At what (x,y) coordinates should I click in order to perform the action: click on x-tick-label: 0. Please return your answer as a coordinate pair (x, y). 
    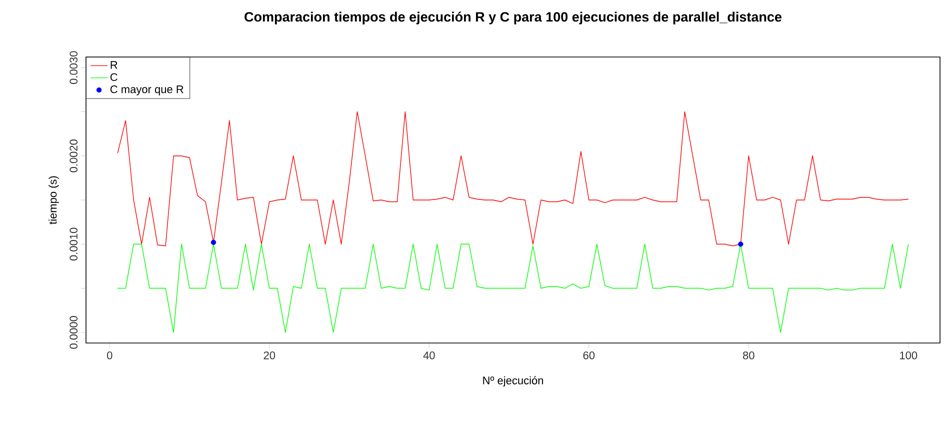
    Looking at the image, I should click on (109, 356).